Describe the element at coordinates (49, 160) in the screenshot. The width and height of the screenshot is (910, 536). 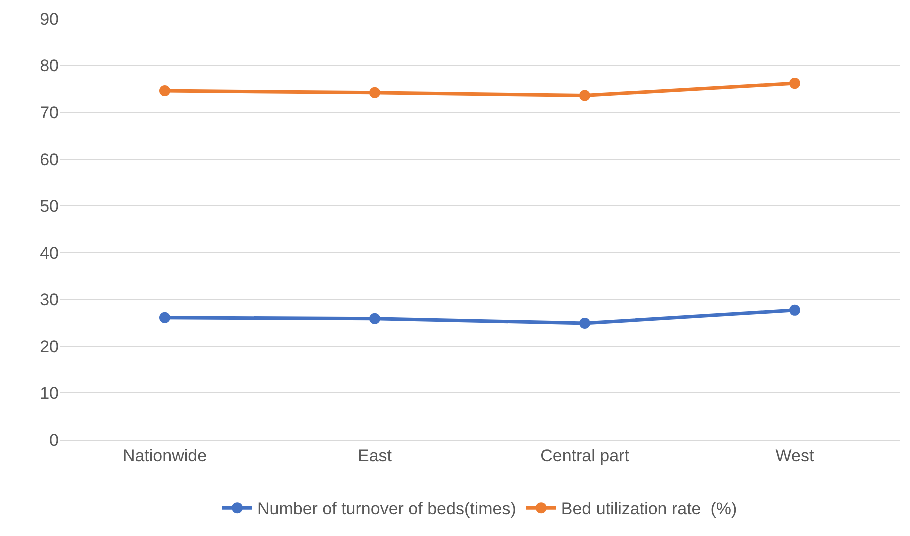
I see `y-tick-label: 60` at that location.